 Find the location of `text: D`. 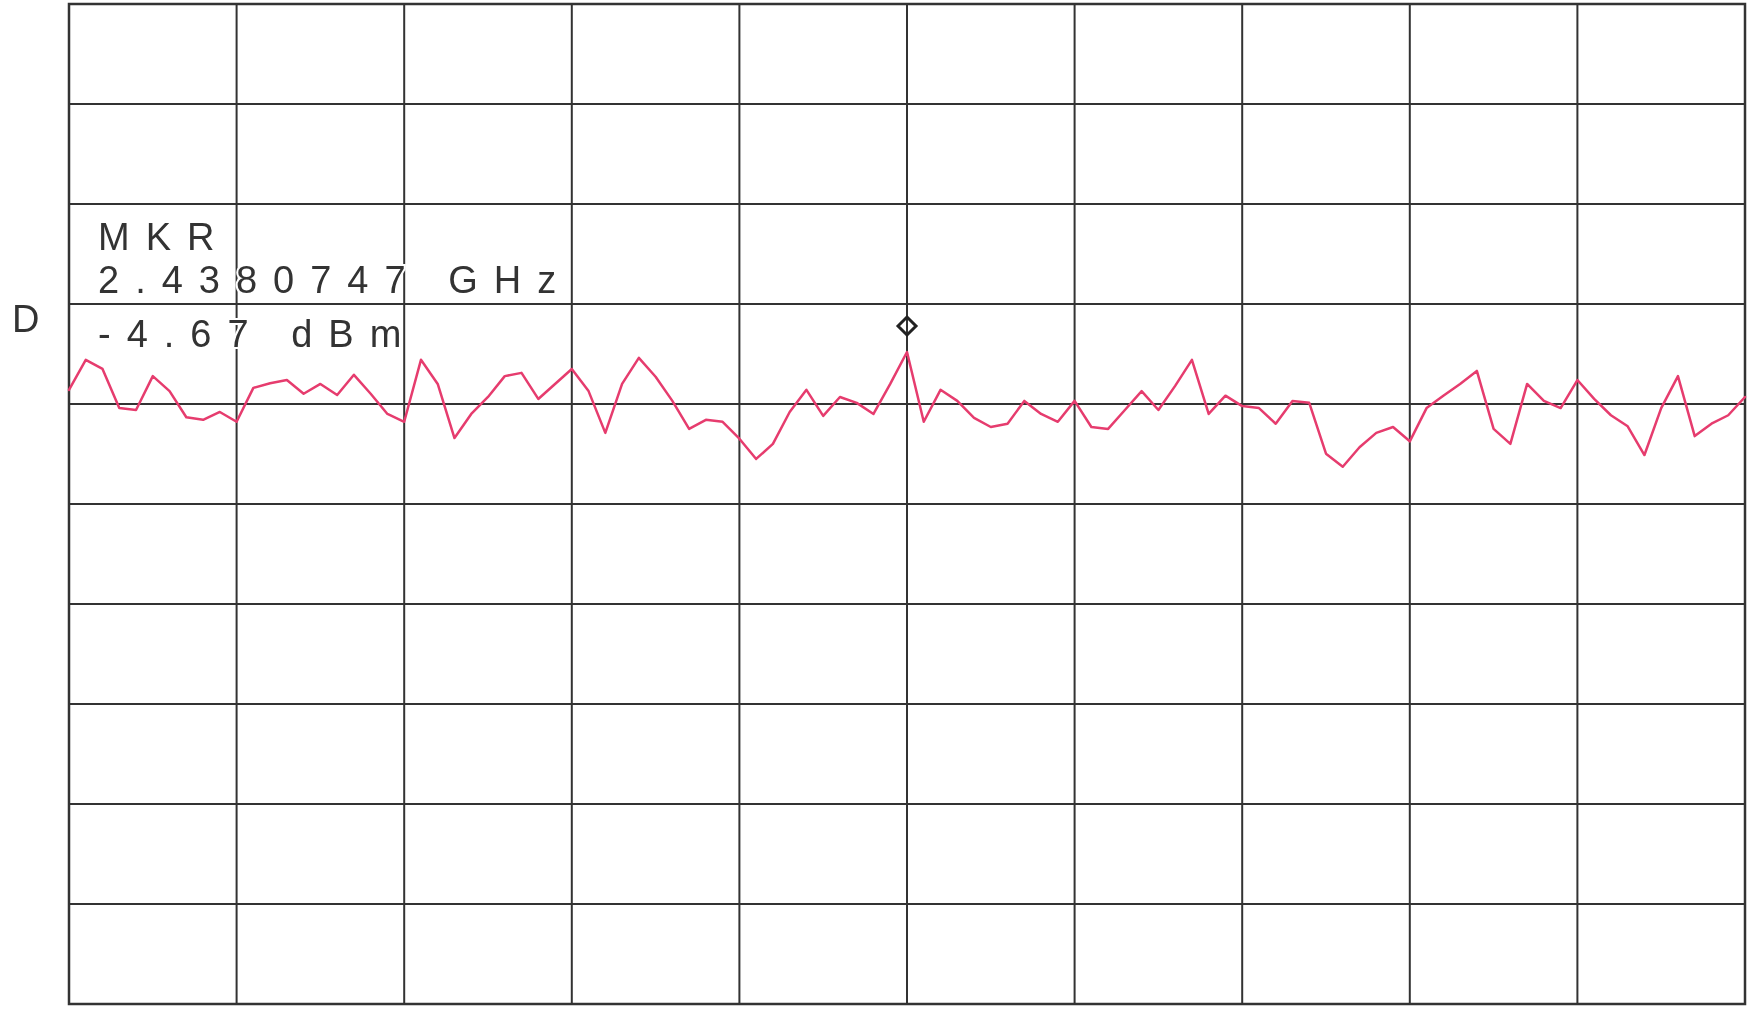

text: D is located at coordinates (34, 319).